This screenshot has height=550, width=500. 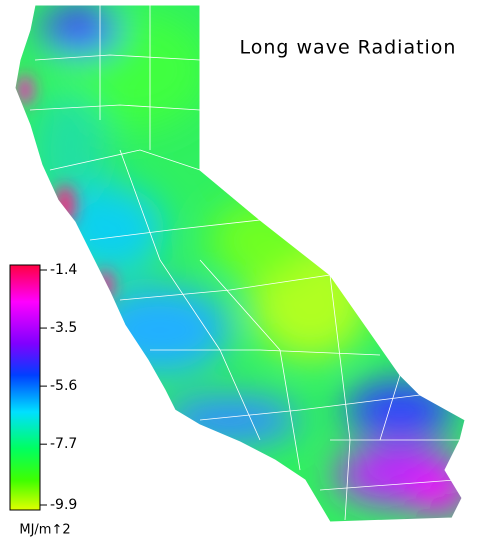 I want to click on colorbar-tick-label: -5.6, so click(x=63, y=386).